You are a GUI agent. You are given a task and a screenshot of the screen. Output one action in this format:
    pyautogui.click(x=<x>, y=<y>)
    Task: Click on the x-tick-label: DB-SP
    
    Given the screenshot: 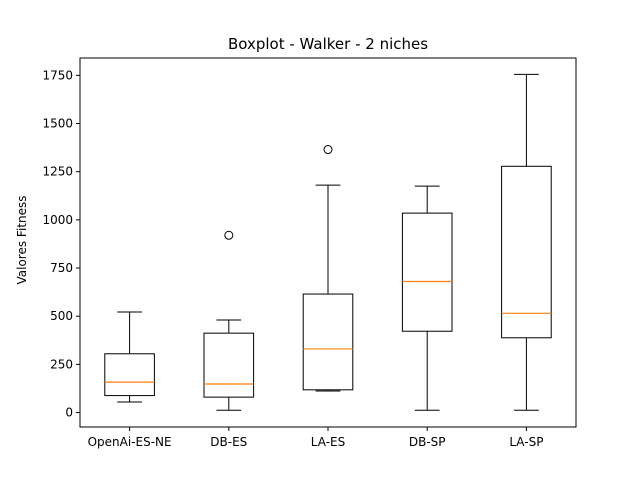 What is the action you would take?
    pyautogui.click(x=427, y=442)
    